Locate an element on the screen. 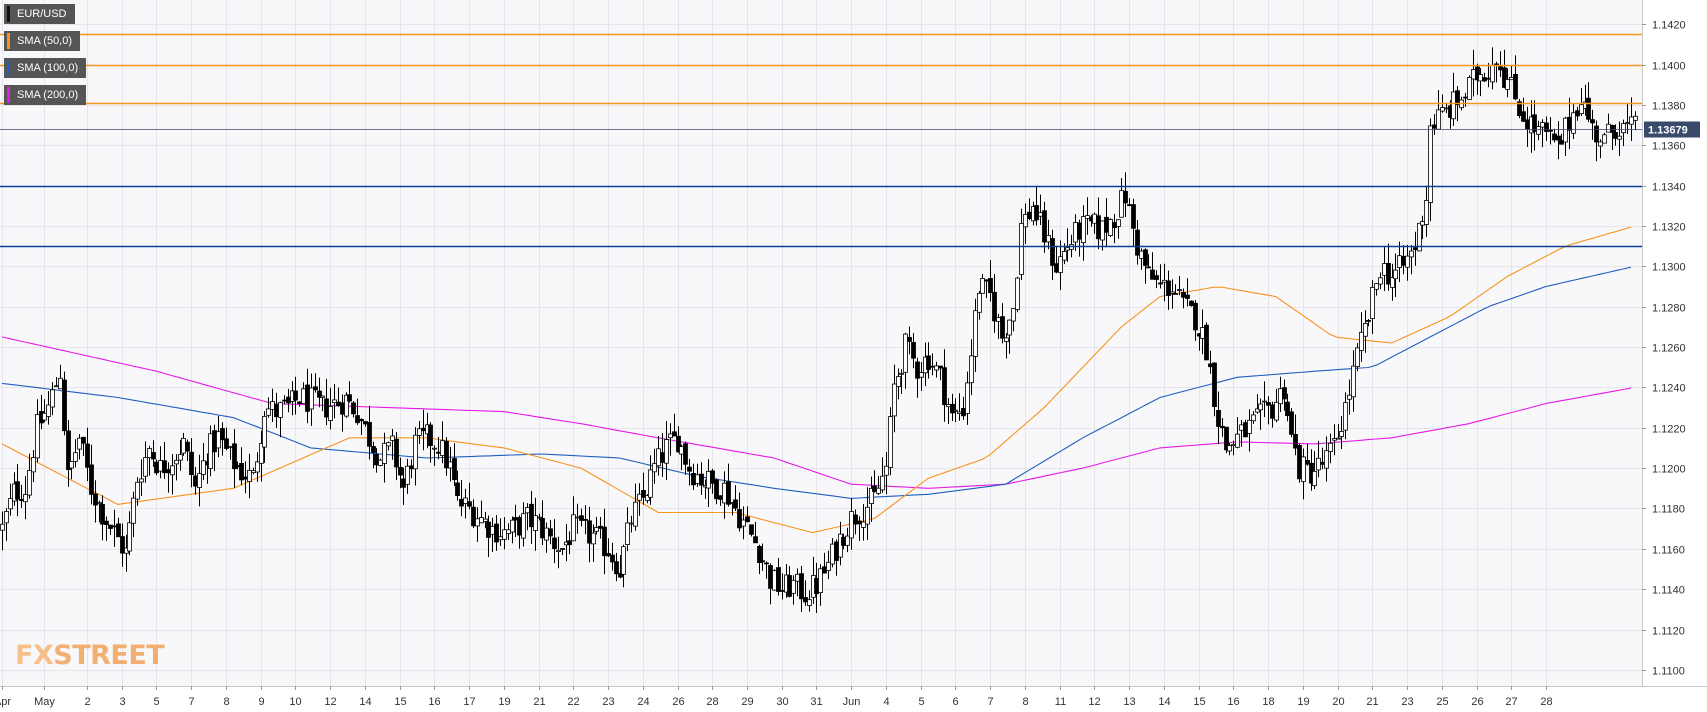 This screenshot has height=712, width=1707. legend-item-sma200: SMA (200,0) is located at coordinates (45, 95).